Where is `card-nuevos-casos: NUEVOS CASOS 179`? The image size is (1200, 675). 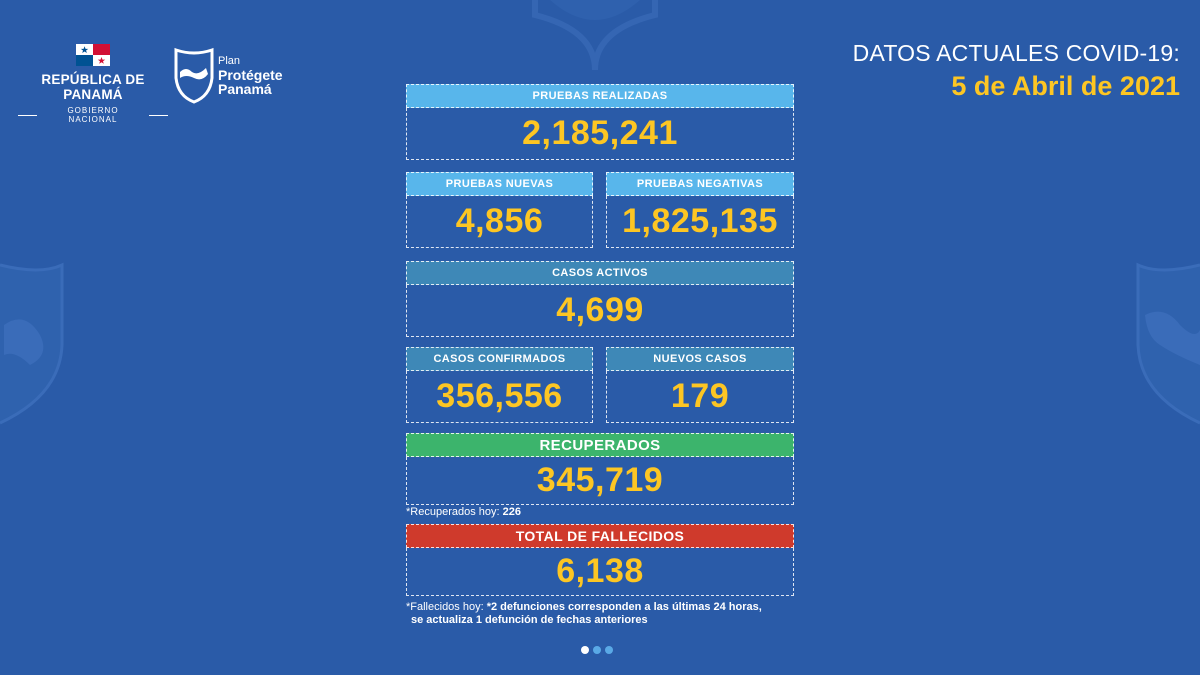
card-nuevos-casos: NUEVOS CASOS 179 is located at coordinates (700, 385).